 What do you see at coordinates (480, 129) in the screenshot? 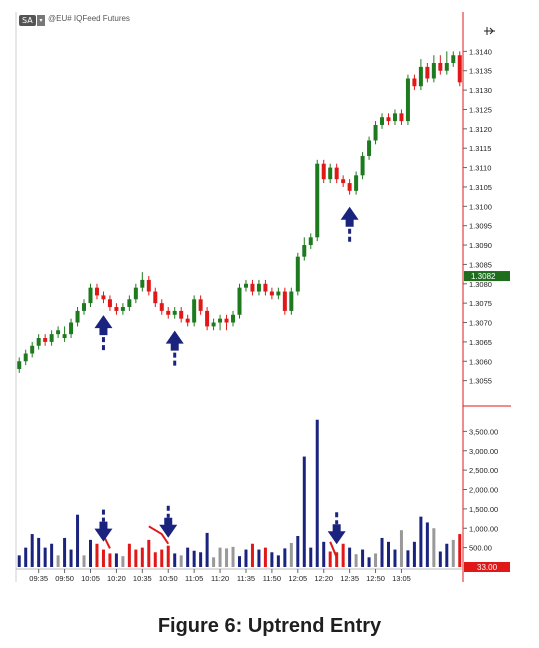
I see `price-tick-label: 1.3120` at bounding box center [480, 129].